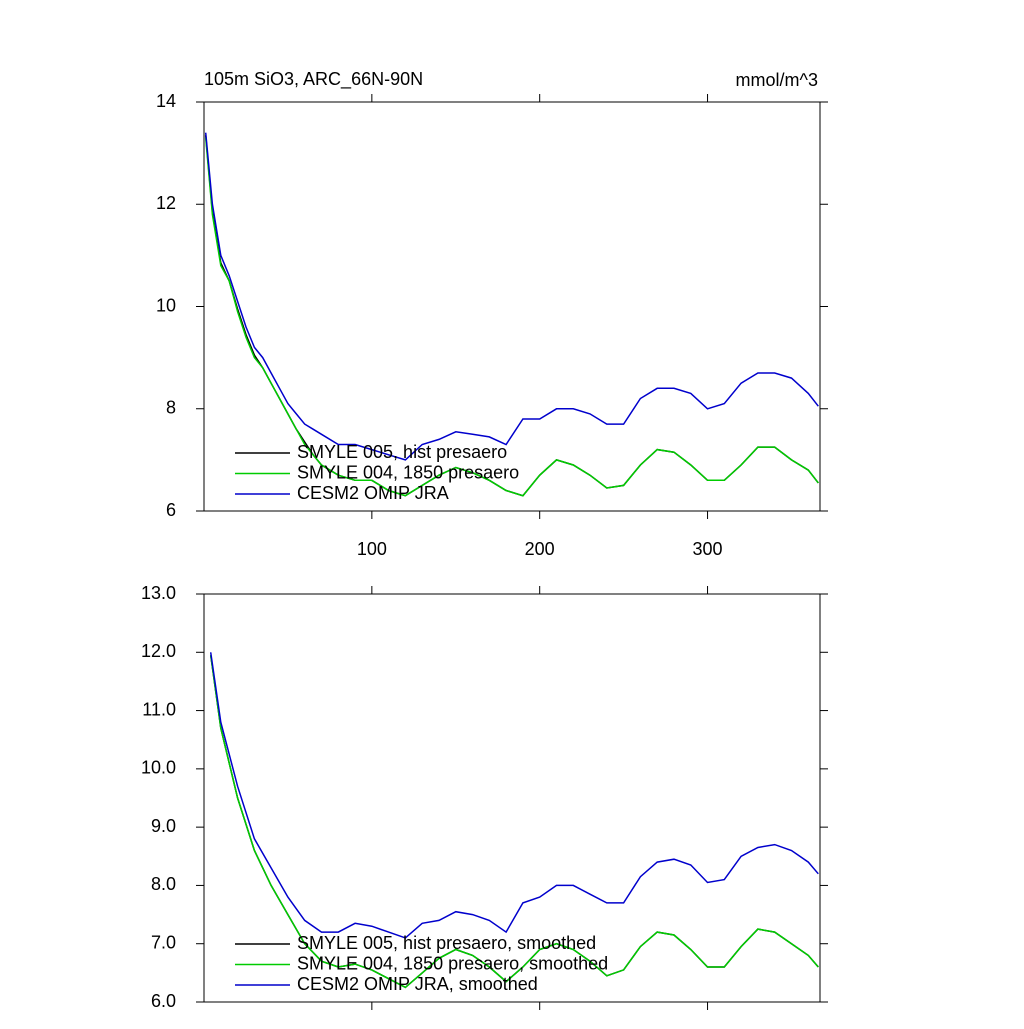  Describe the element at coordinates (313, 79) in the screenshot. I see `chart-title: 105m SiO3, ARC_66N-90N` at that location.